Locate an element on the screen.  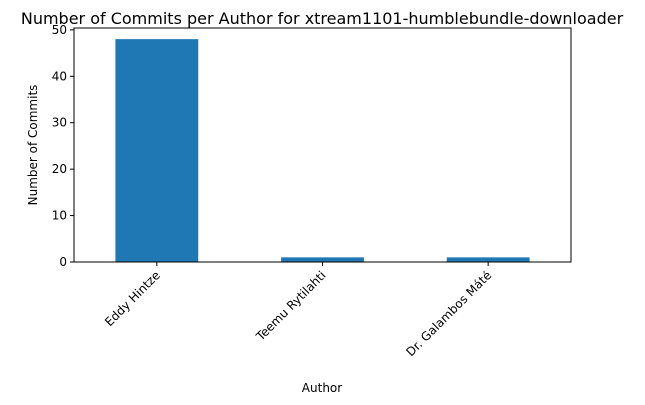
y-tick-label-4: 30 is located at coordinates (59, 123).